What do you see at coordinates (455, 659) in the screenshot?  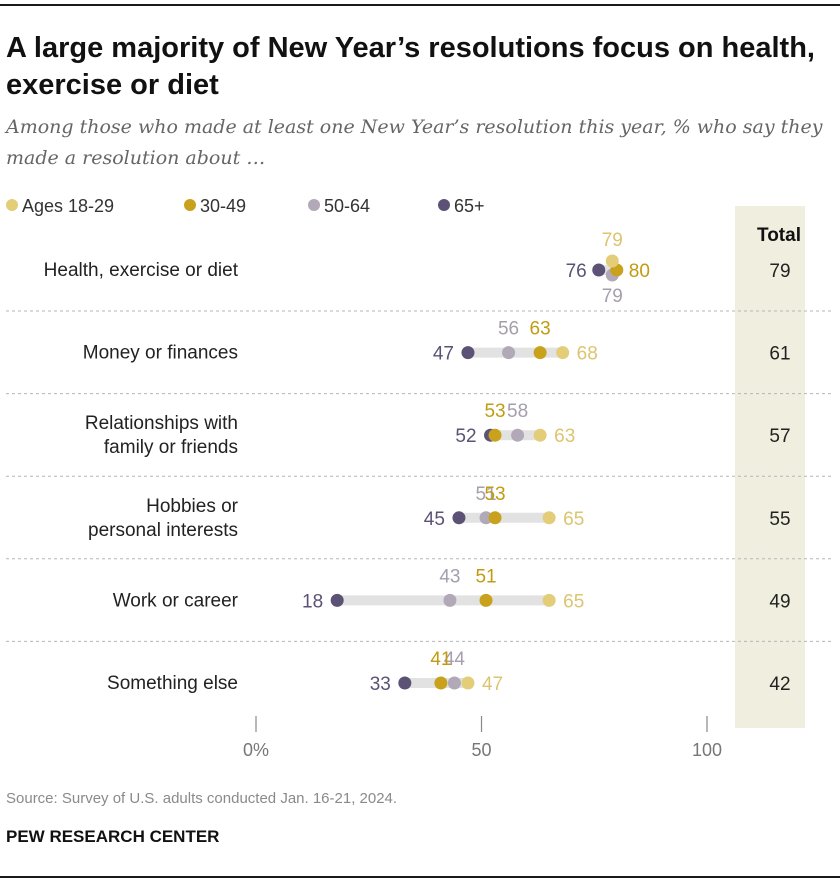 I see `value-label: 44` at bounding box center [455, 659].